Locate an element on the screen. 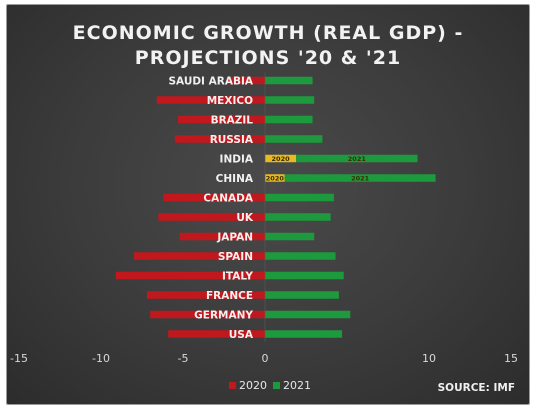 Image resolution: width=533 pixels, height=407 pixels. category-label-india: INDIA is located at coordinates (237, 160).